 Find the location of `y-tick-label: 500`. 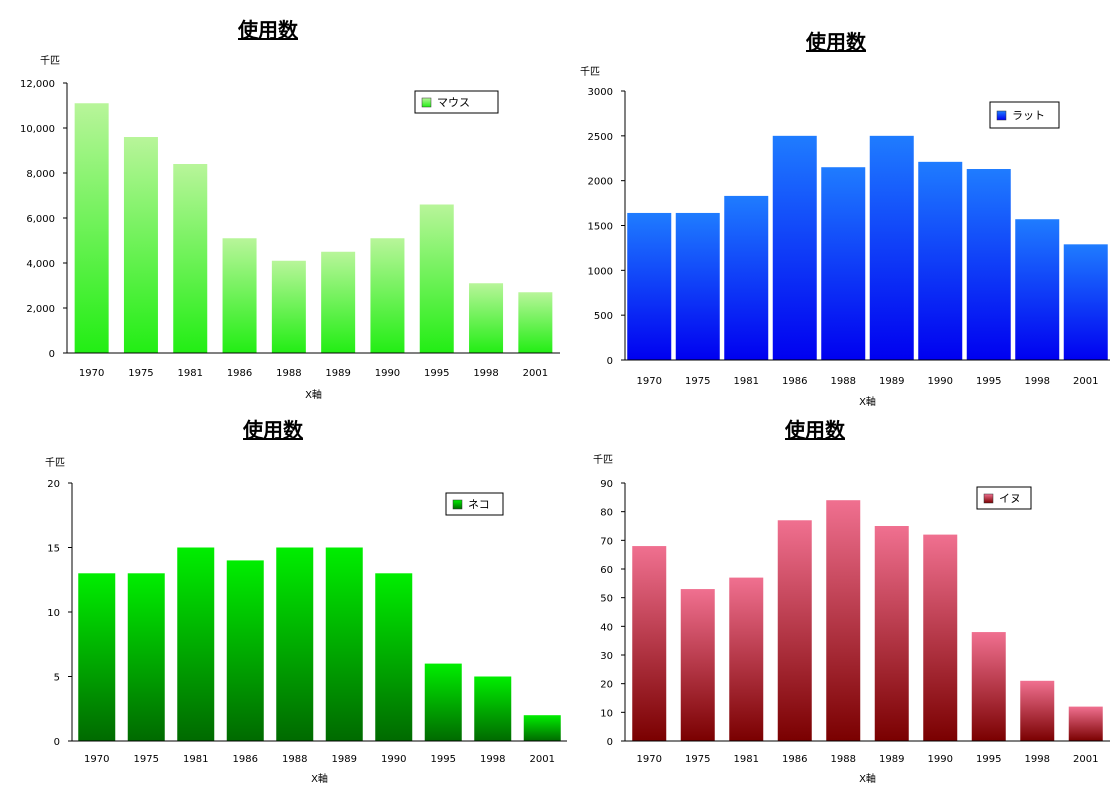

y-tick-label: 500 is located at coordinates (603, 316).